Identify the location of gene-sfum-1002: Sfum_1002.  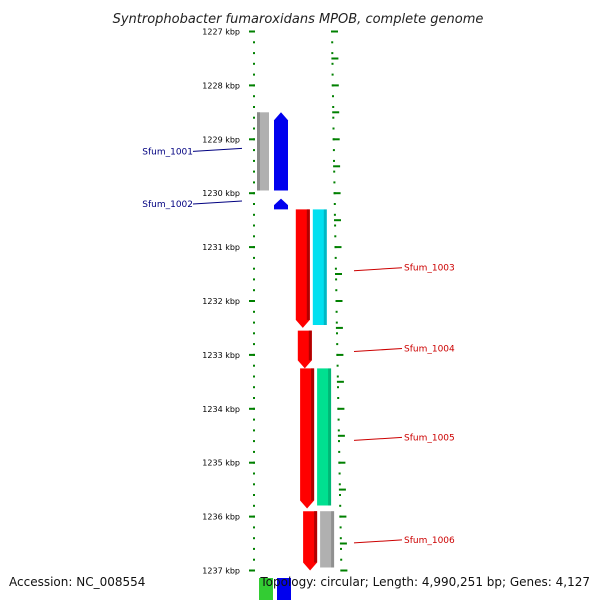
(215, 204).